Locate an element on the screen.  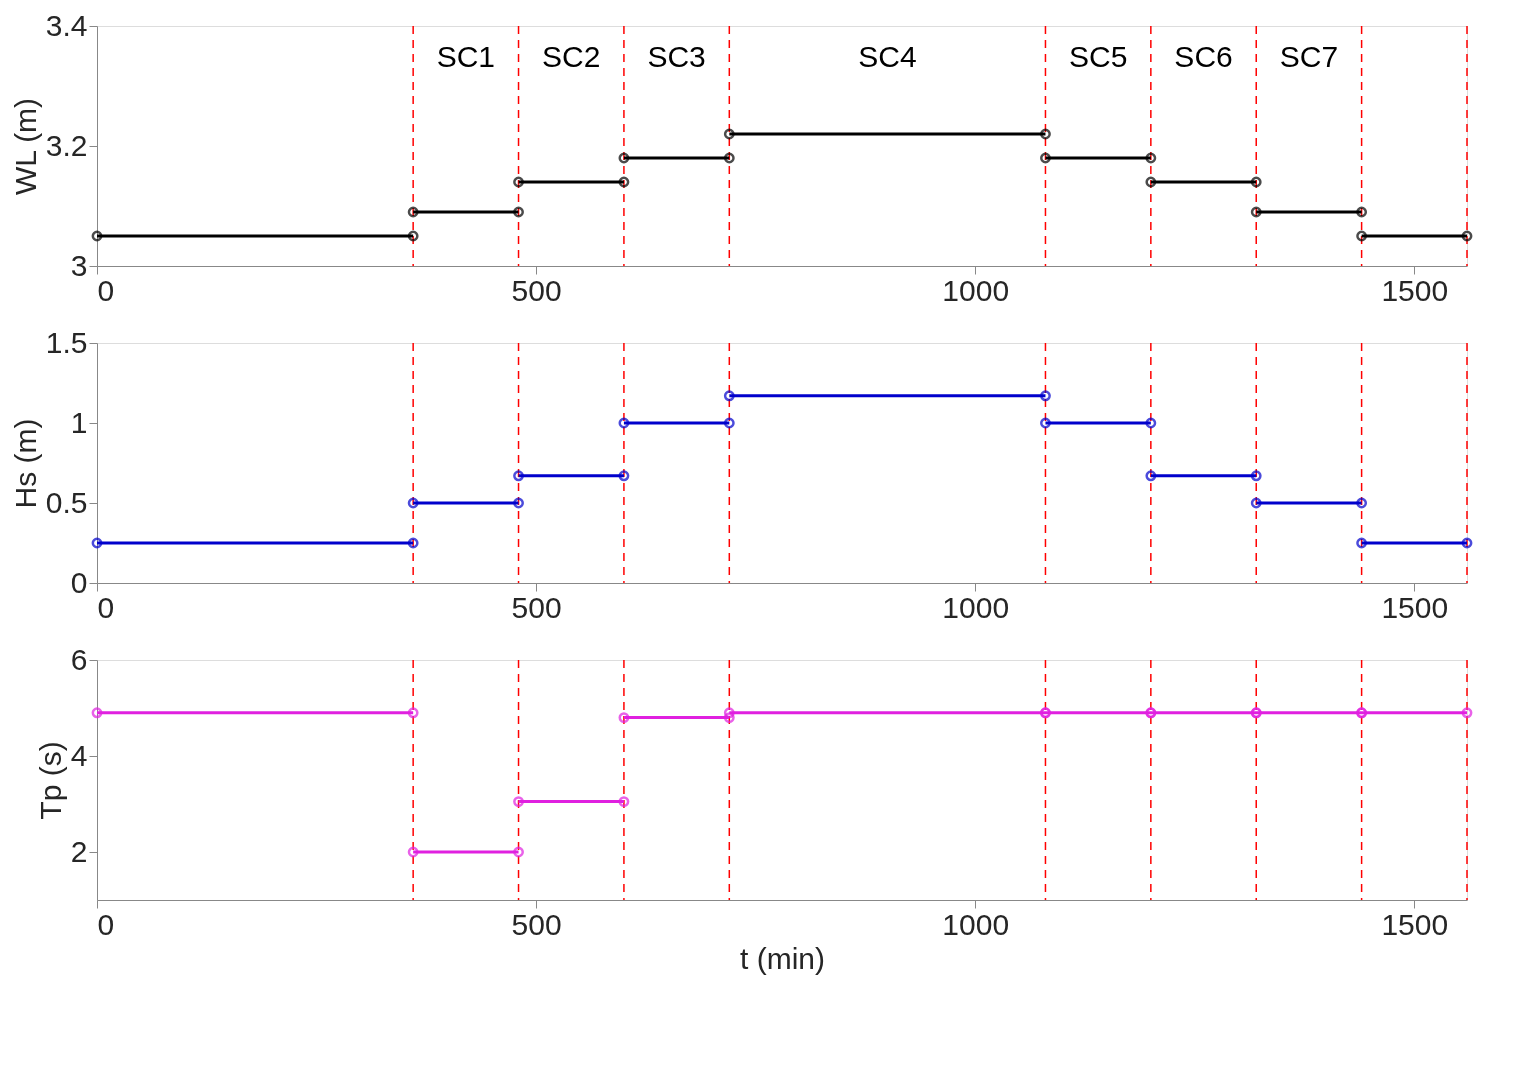
y-axis-title: Hs (m) is located at coordinates (25, 463).